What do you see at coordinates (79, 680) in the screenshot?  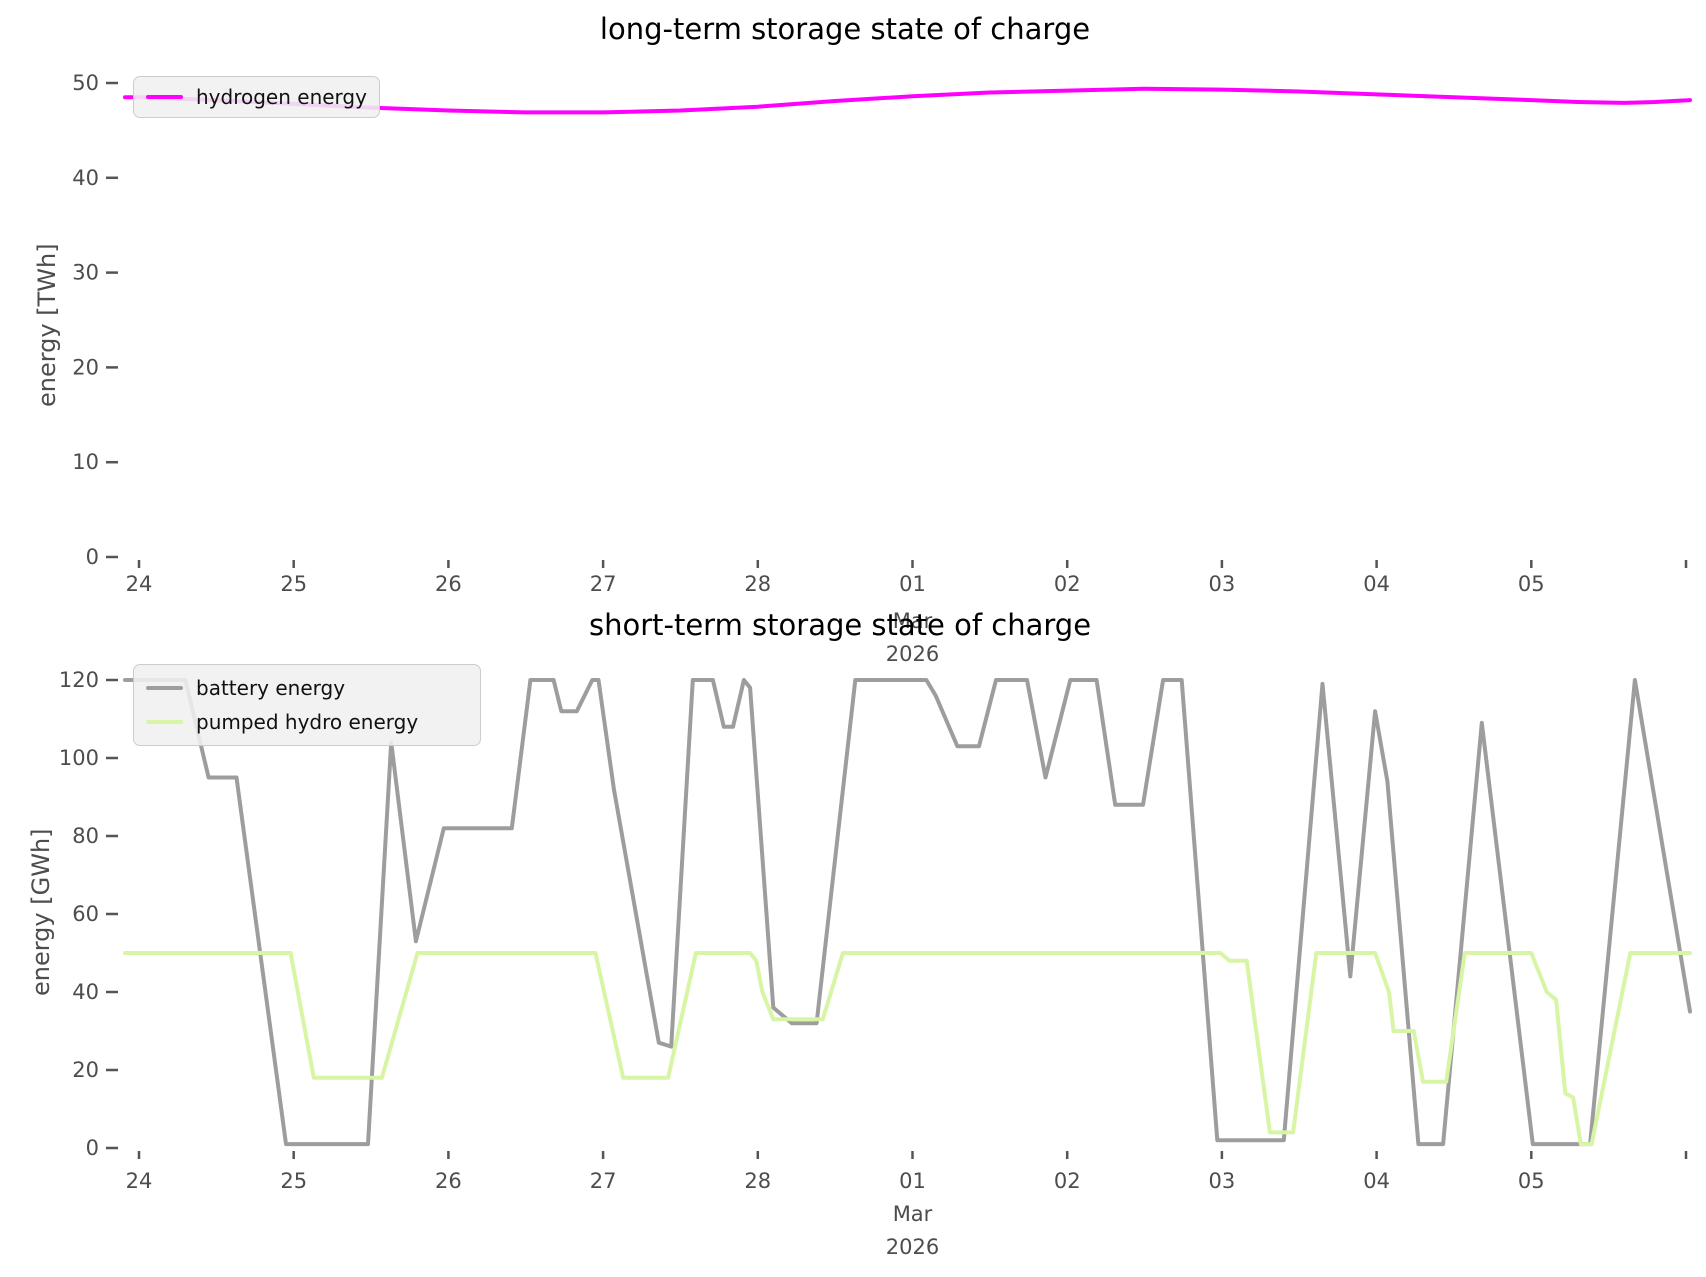 I see `y-tick-label: 120` at bounding box center [79, 680].